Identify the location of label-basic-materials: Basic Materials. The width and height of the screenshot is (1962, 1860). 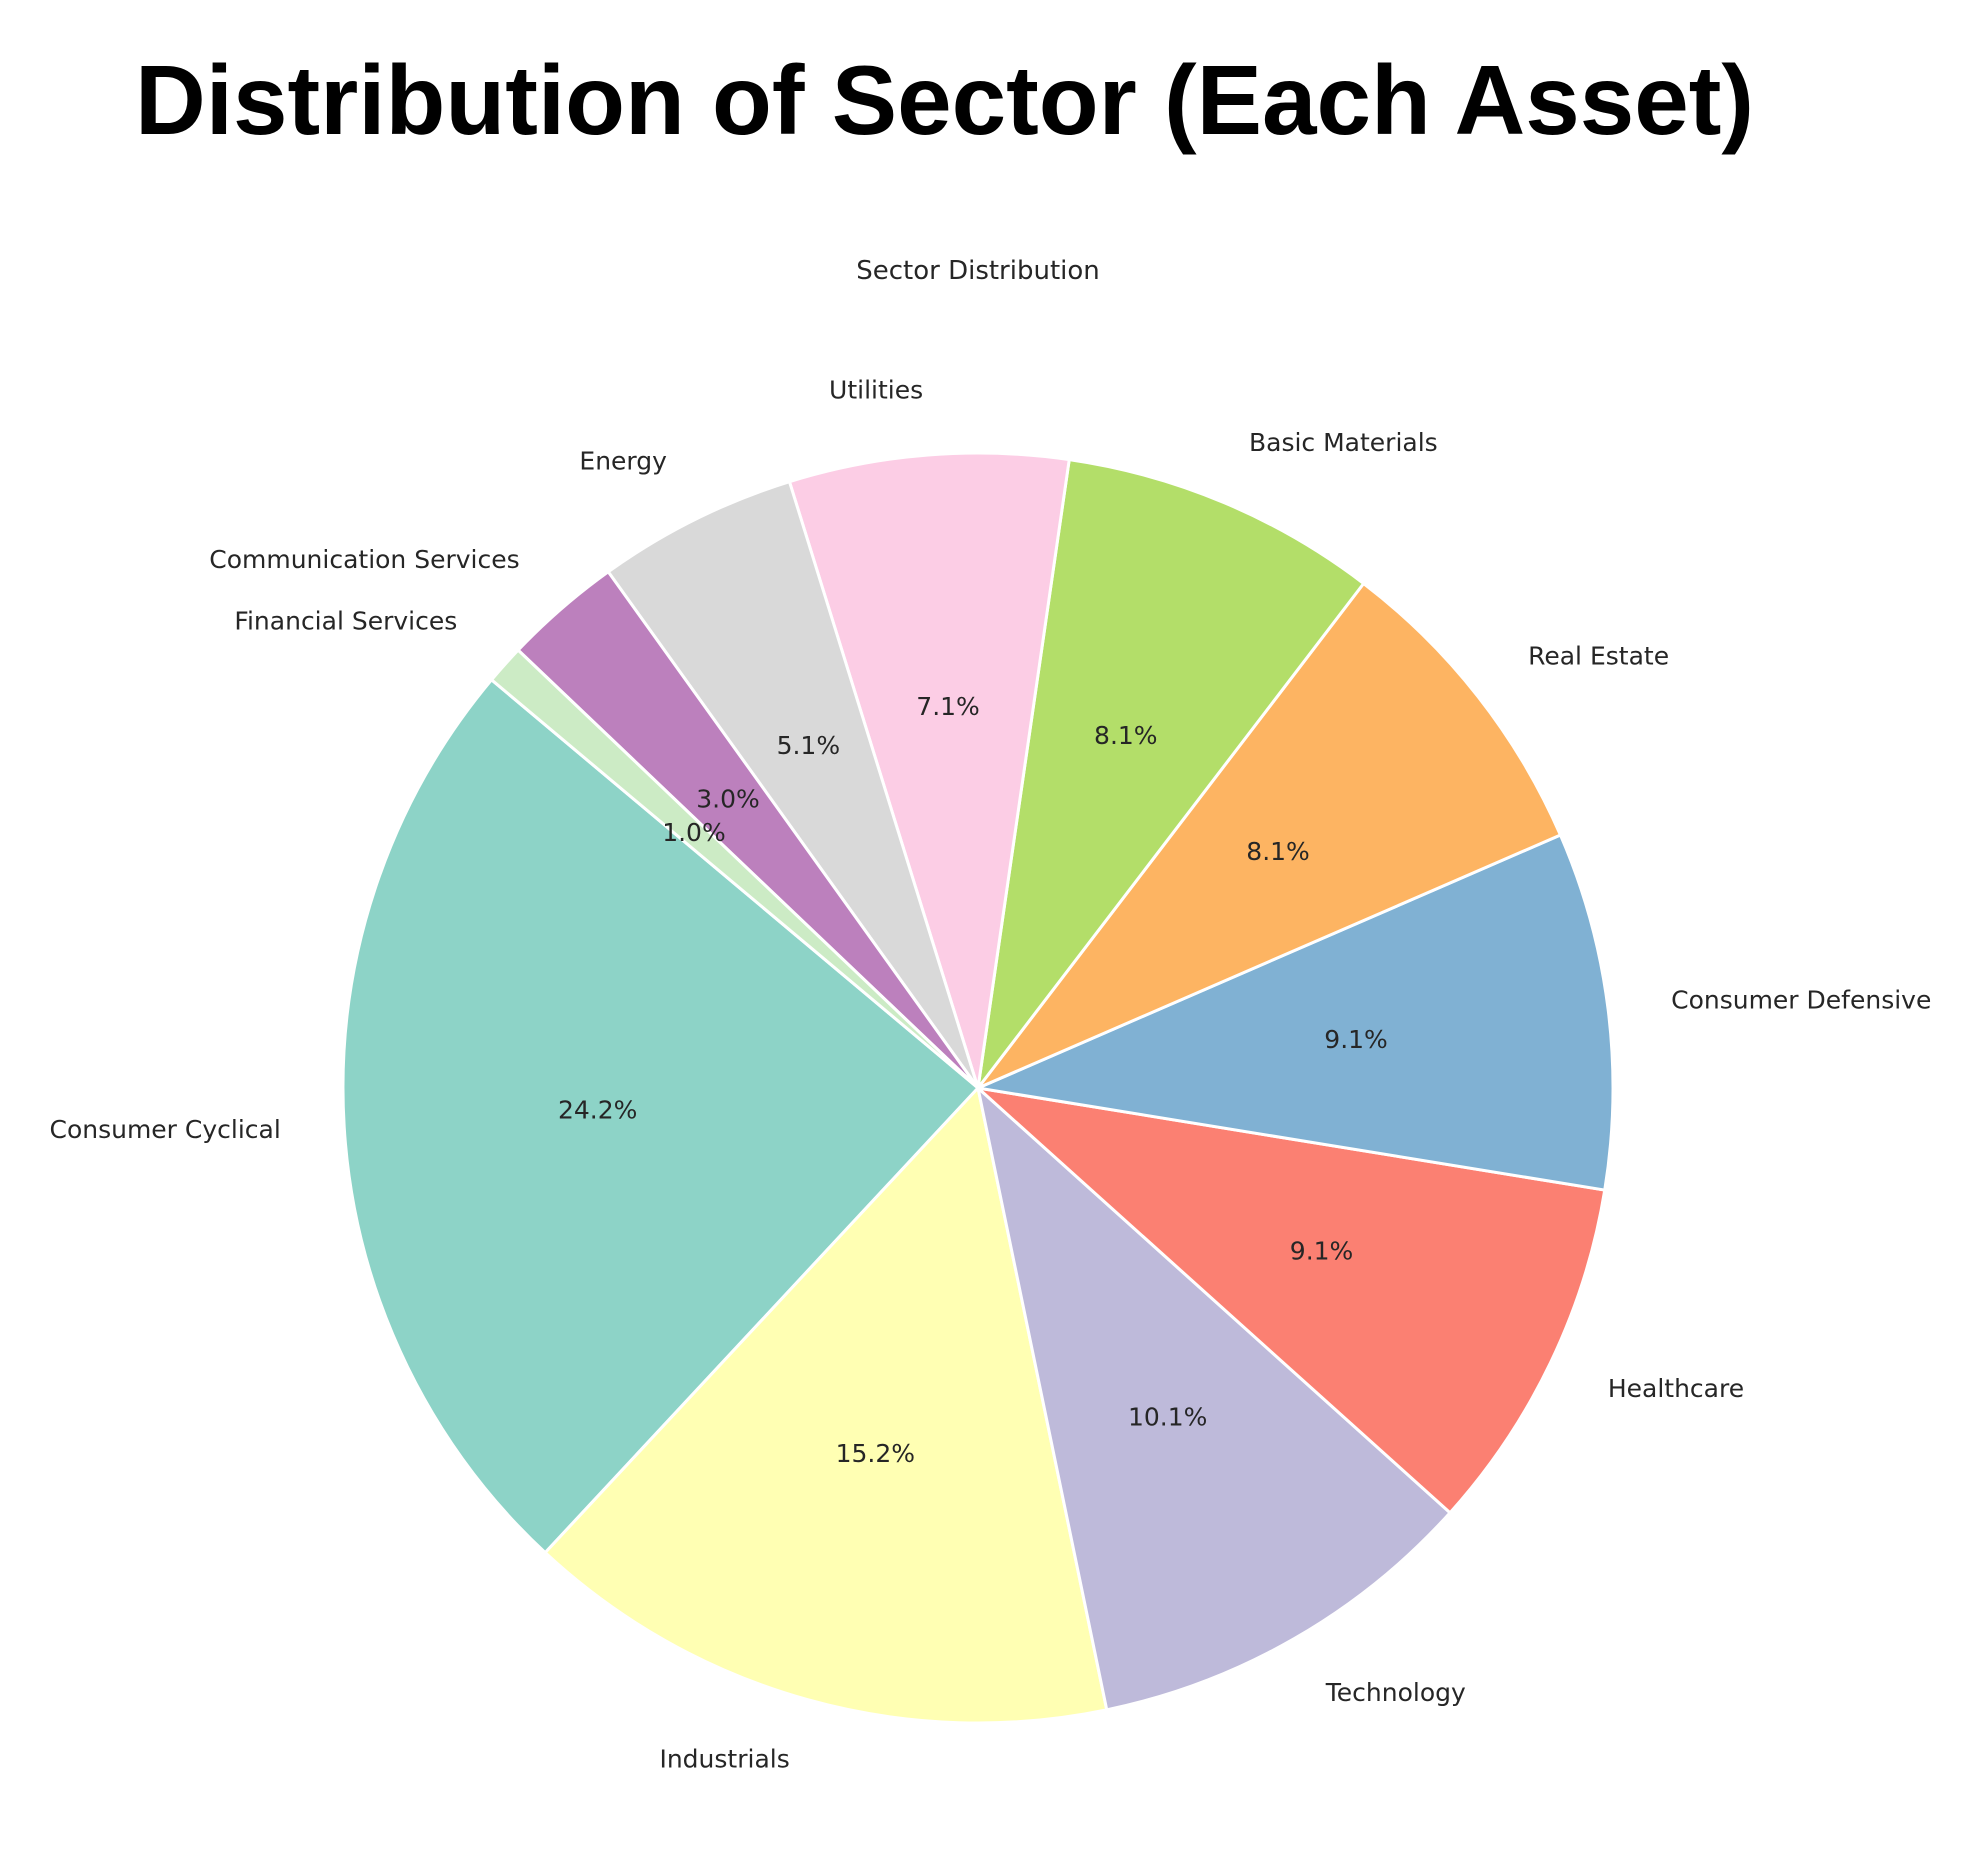
(1343, 442).